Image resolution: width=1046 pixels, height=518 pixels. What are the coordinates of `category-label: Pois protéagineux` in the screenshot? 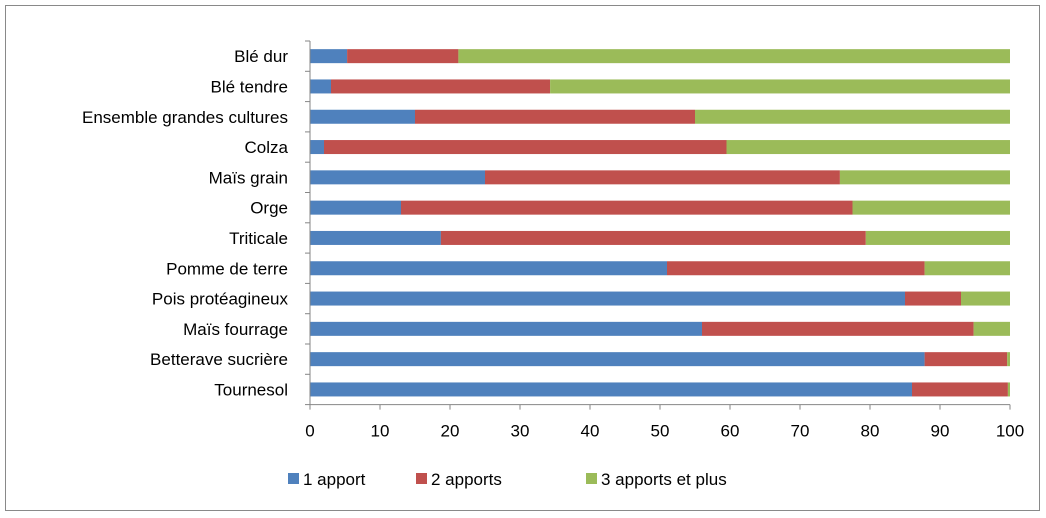 It's located at (220, 299).